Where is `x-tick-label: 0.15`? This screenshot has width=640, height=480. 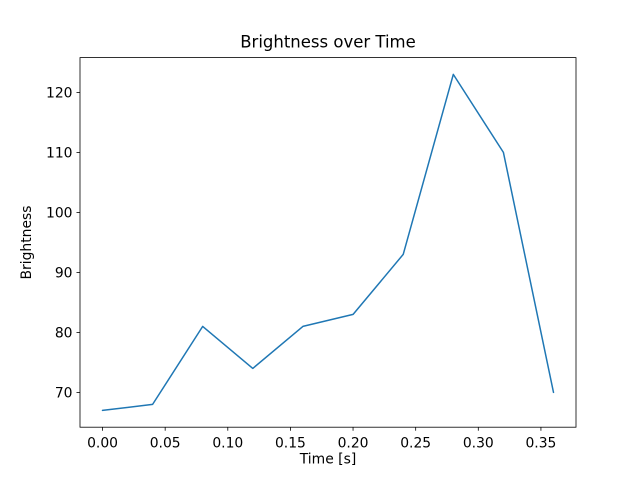
x-tick-label: 0.15 is located at coordinates (290, 444).